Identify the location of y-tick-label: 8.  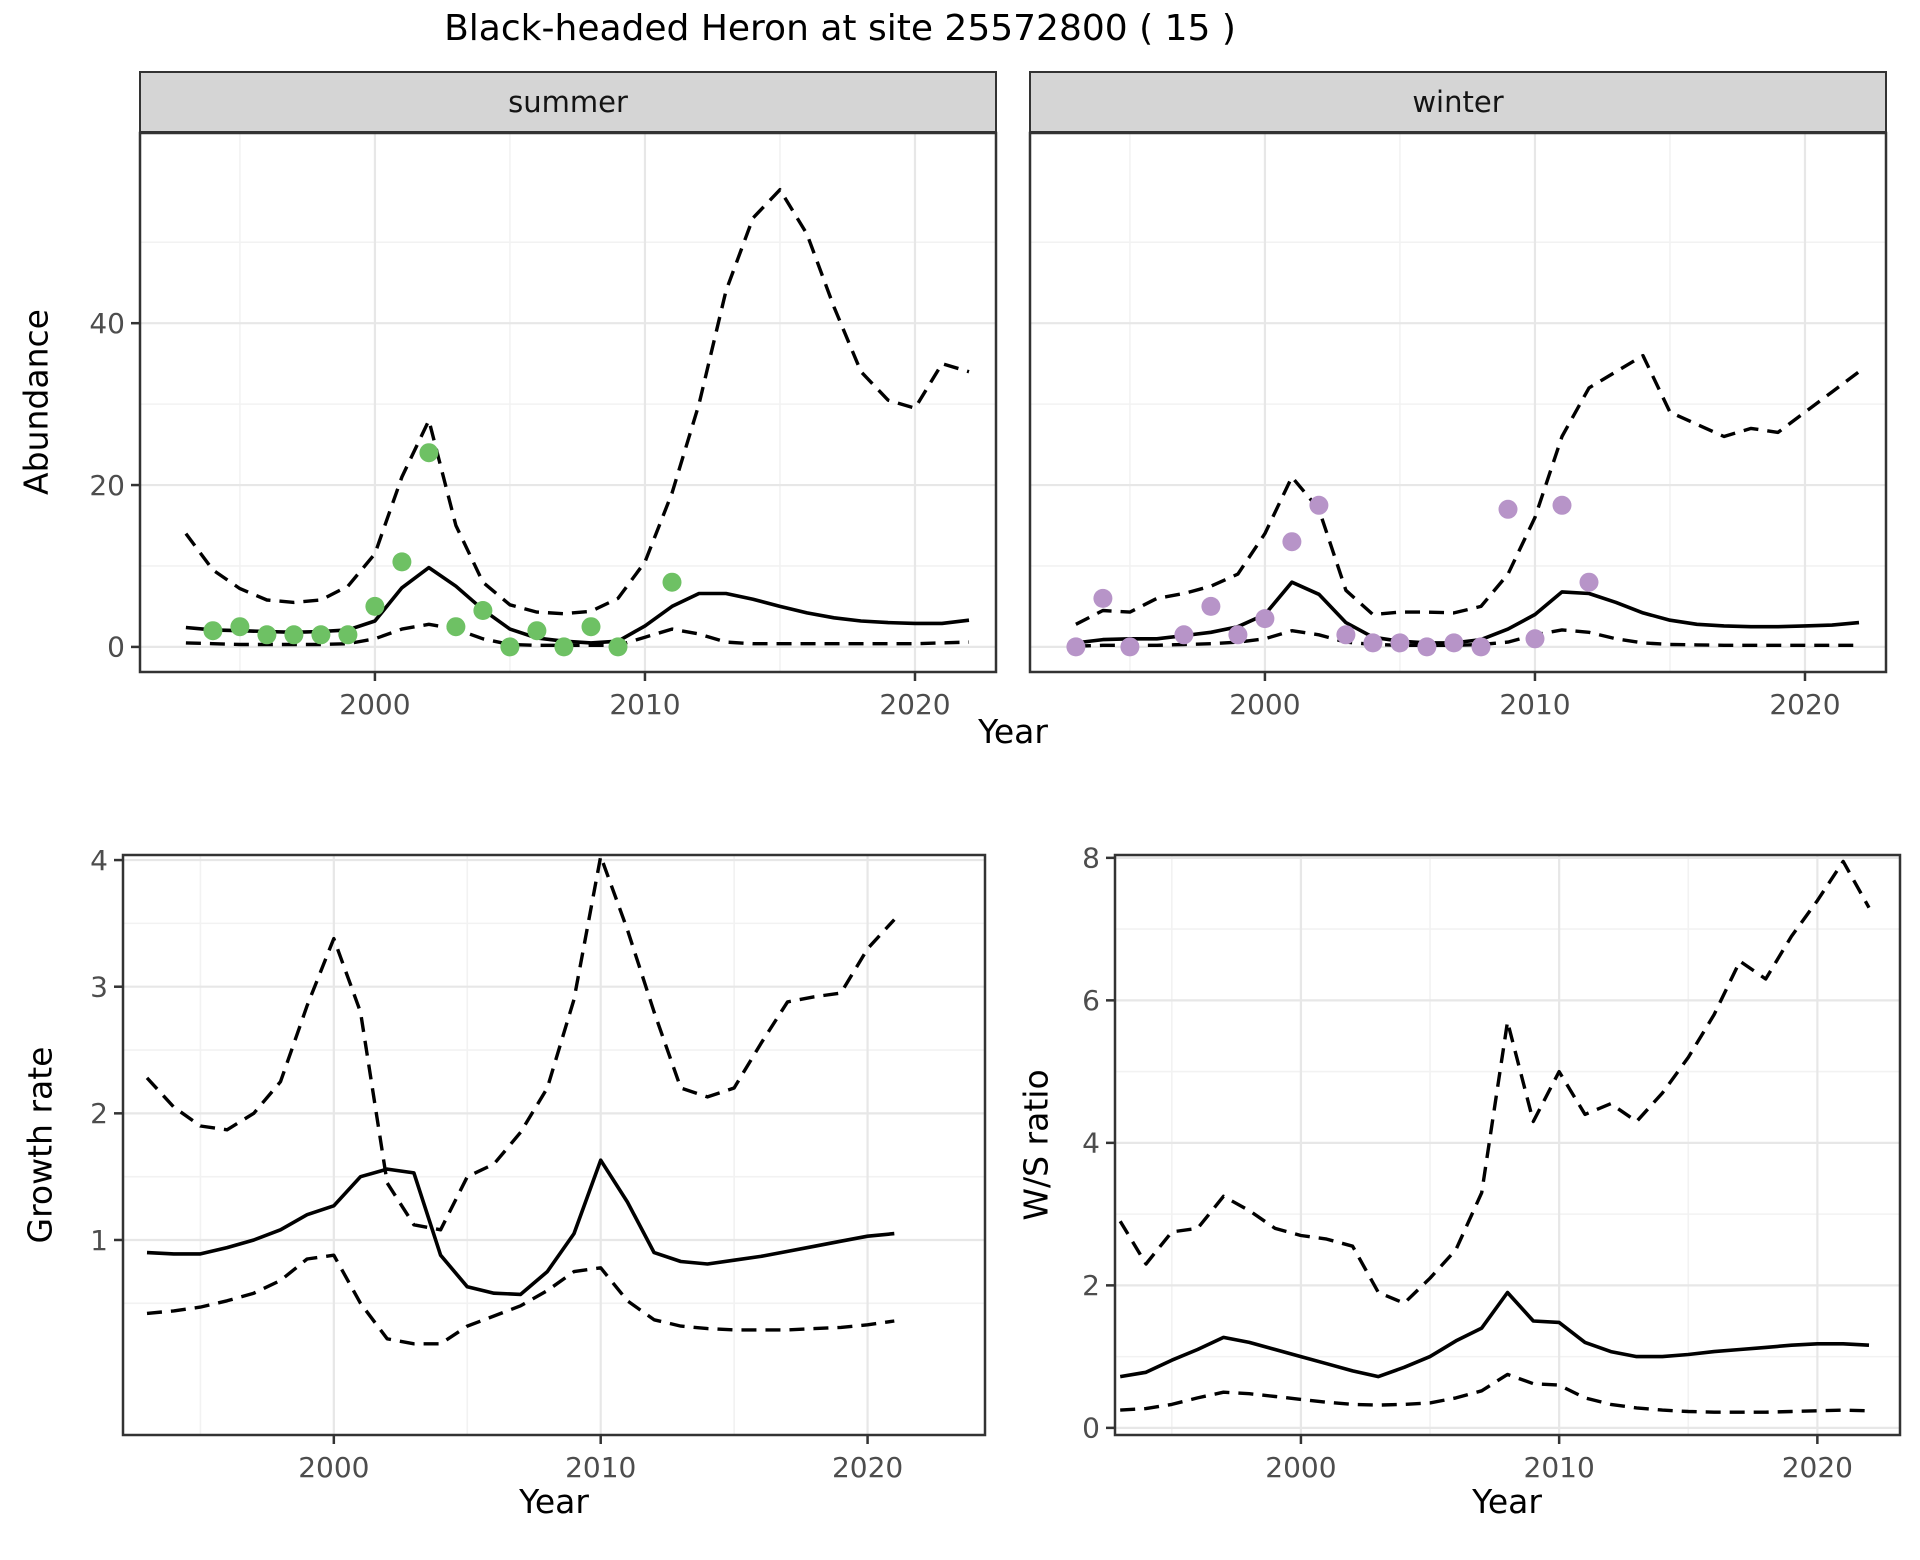
(1091, 858).